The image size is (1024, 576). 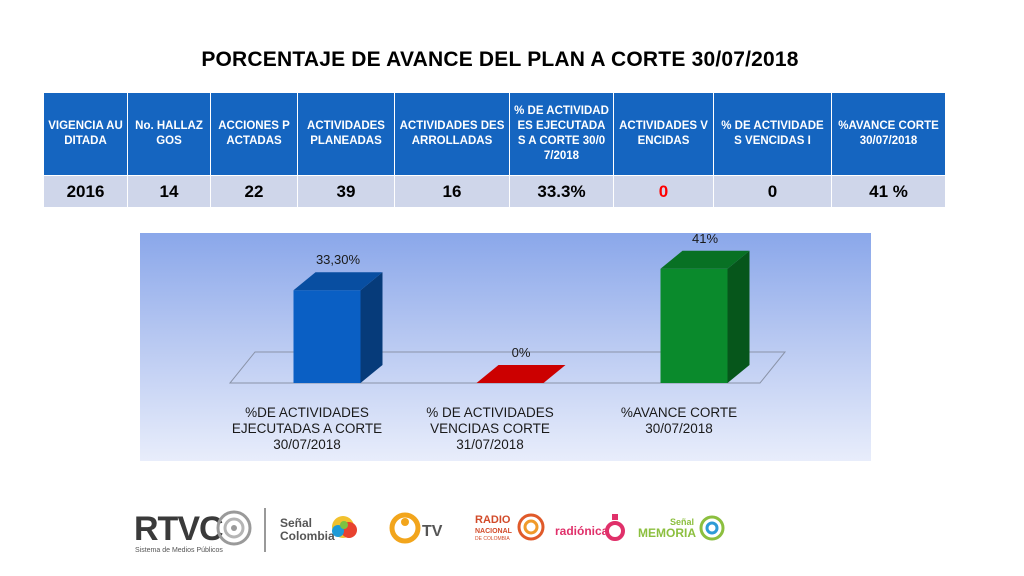 What do you see at coordinates (615, 527) in the screenshot?
I see `radionica-ring-icon` at bounding box center [615, 527].